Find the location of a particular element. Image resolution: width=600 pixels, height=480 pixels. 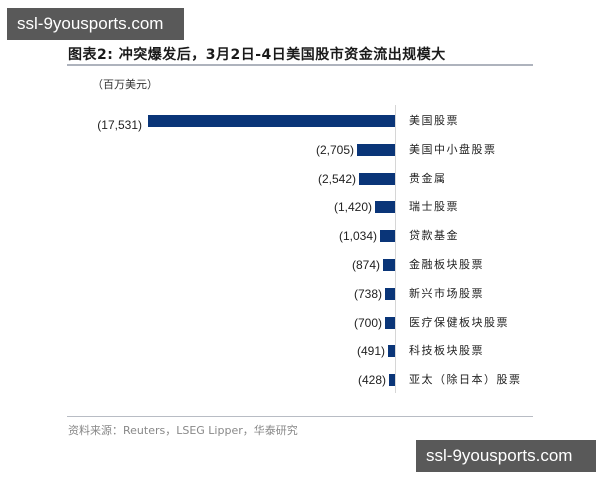

bar-row: (428) 亚太（除日本）股票 is located at coordinates (300, 380).